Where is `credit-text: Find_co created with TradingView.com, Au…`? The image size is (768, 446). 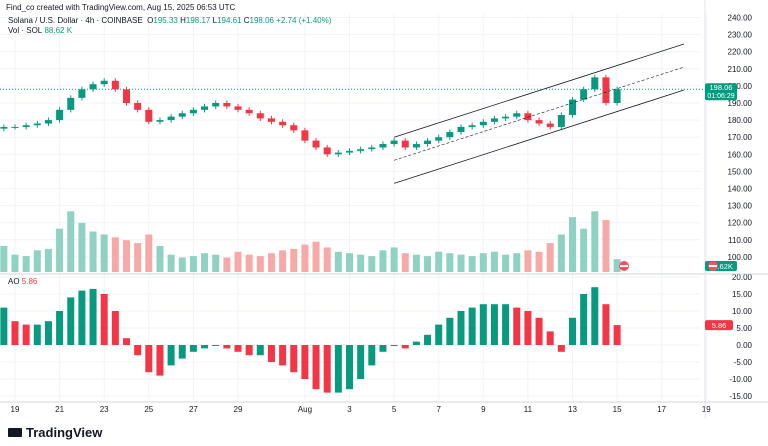
credit-text: Find_co created with TradingView.com, Au… is located at coordinates (121, 7).